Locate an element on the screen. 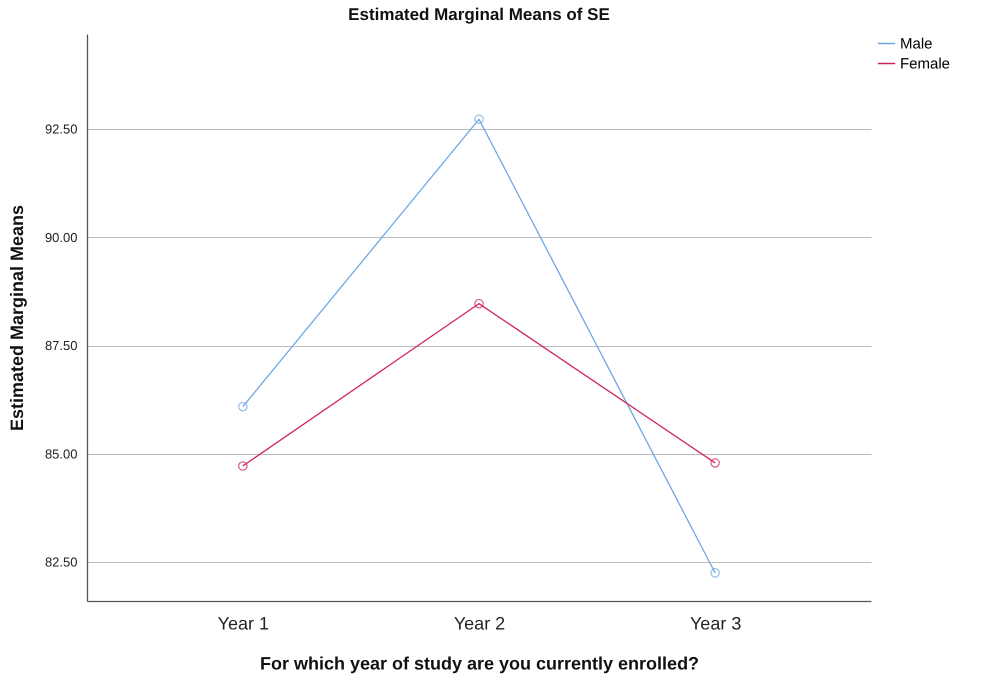 This screenshot has height=684, width=997. x-tick-label: Year 2 is located at coordinates (480, 624).